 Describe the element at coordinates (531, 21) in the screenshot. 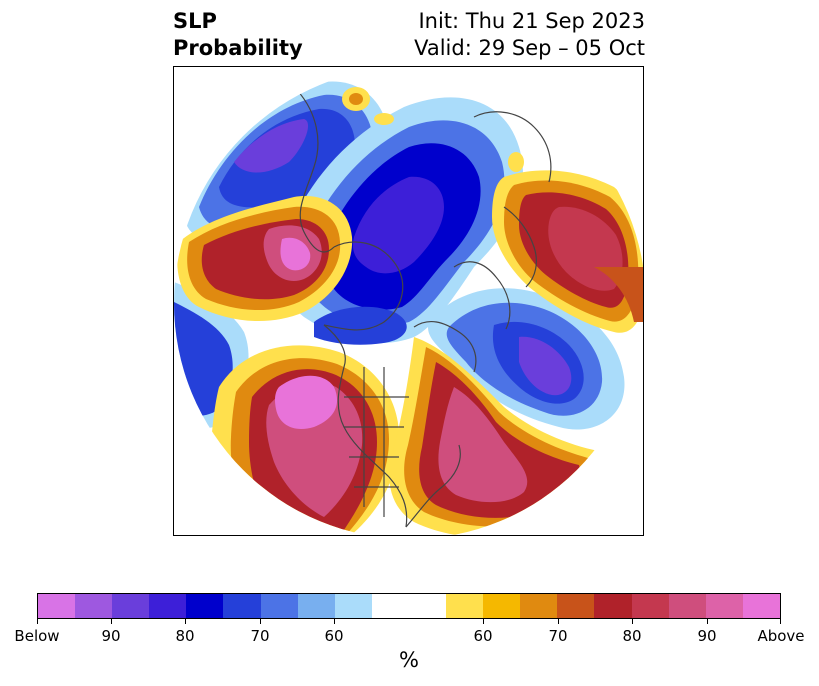

I see `init-time: Init: Thu 21 Sep 2023` at that location.